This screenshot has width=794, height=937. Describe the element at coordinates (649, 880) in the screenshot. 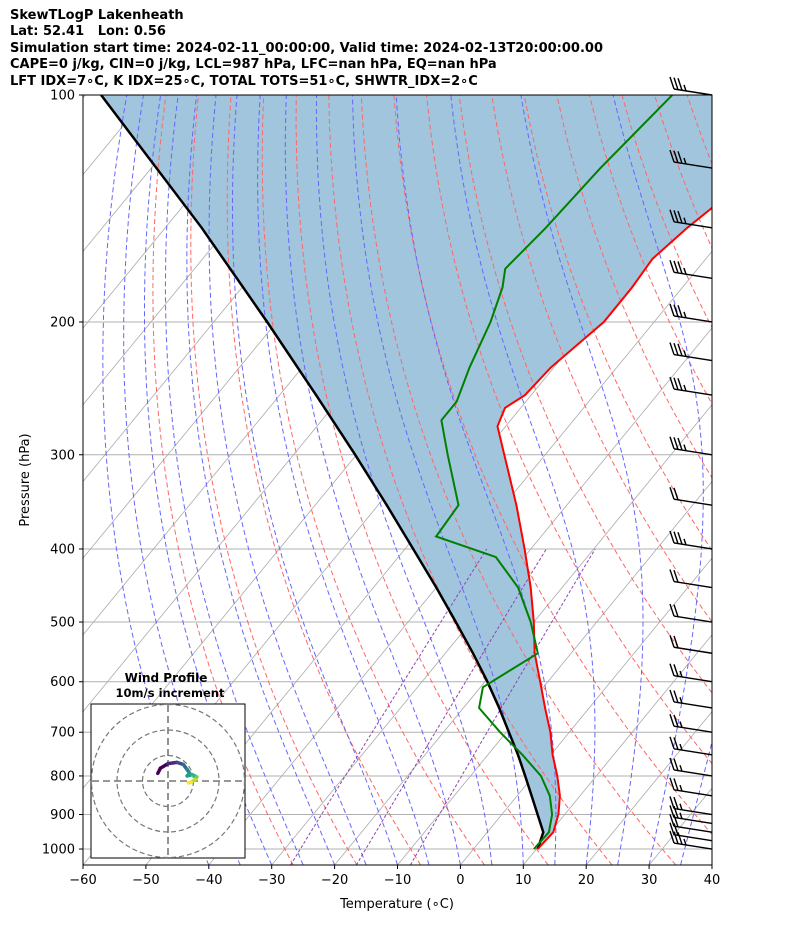

I see `x-tick-label: 30` at that location.